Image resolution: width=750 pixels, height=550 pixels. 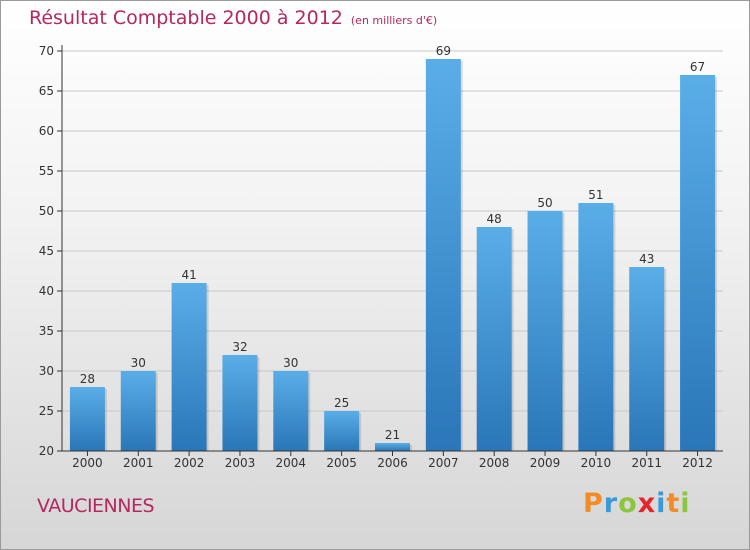 I want to click on x-tick-label: 2004, so click(x=291, y=463).